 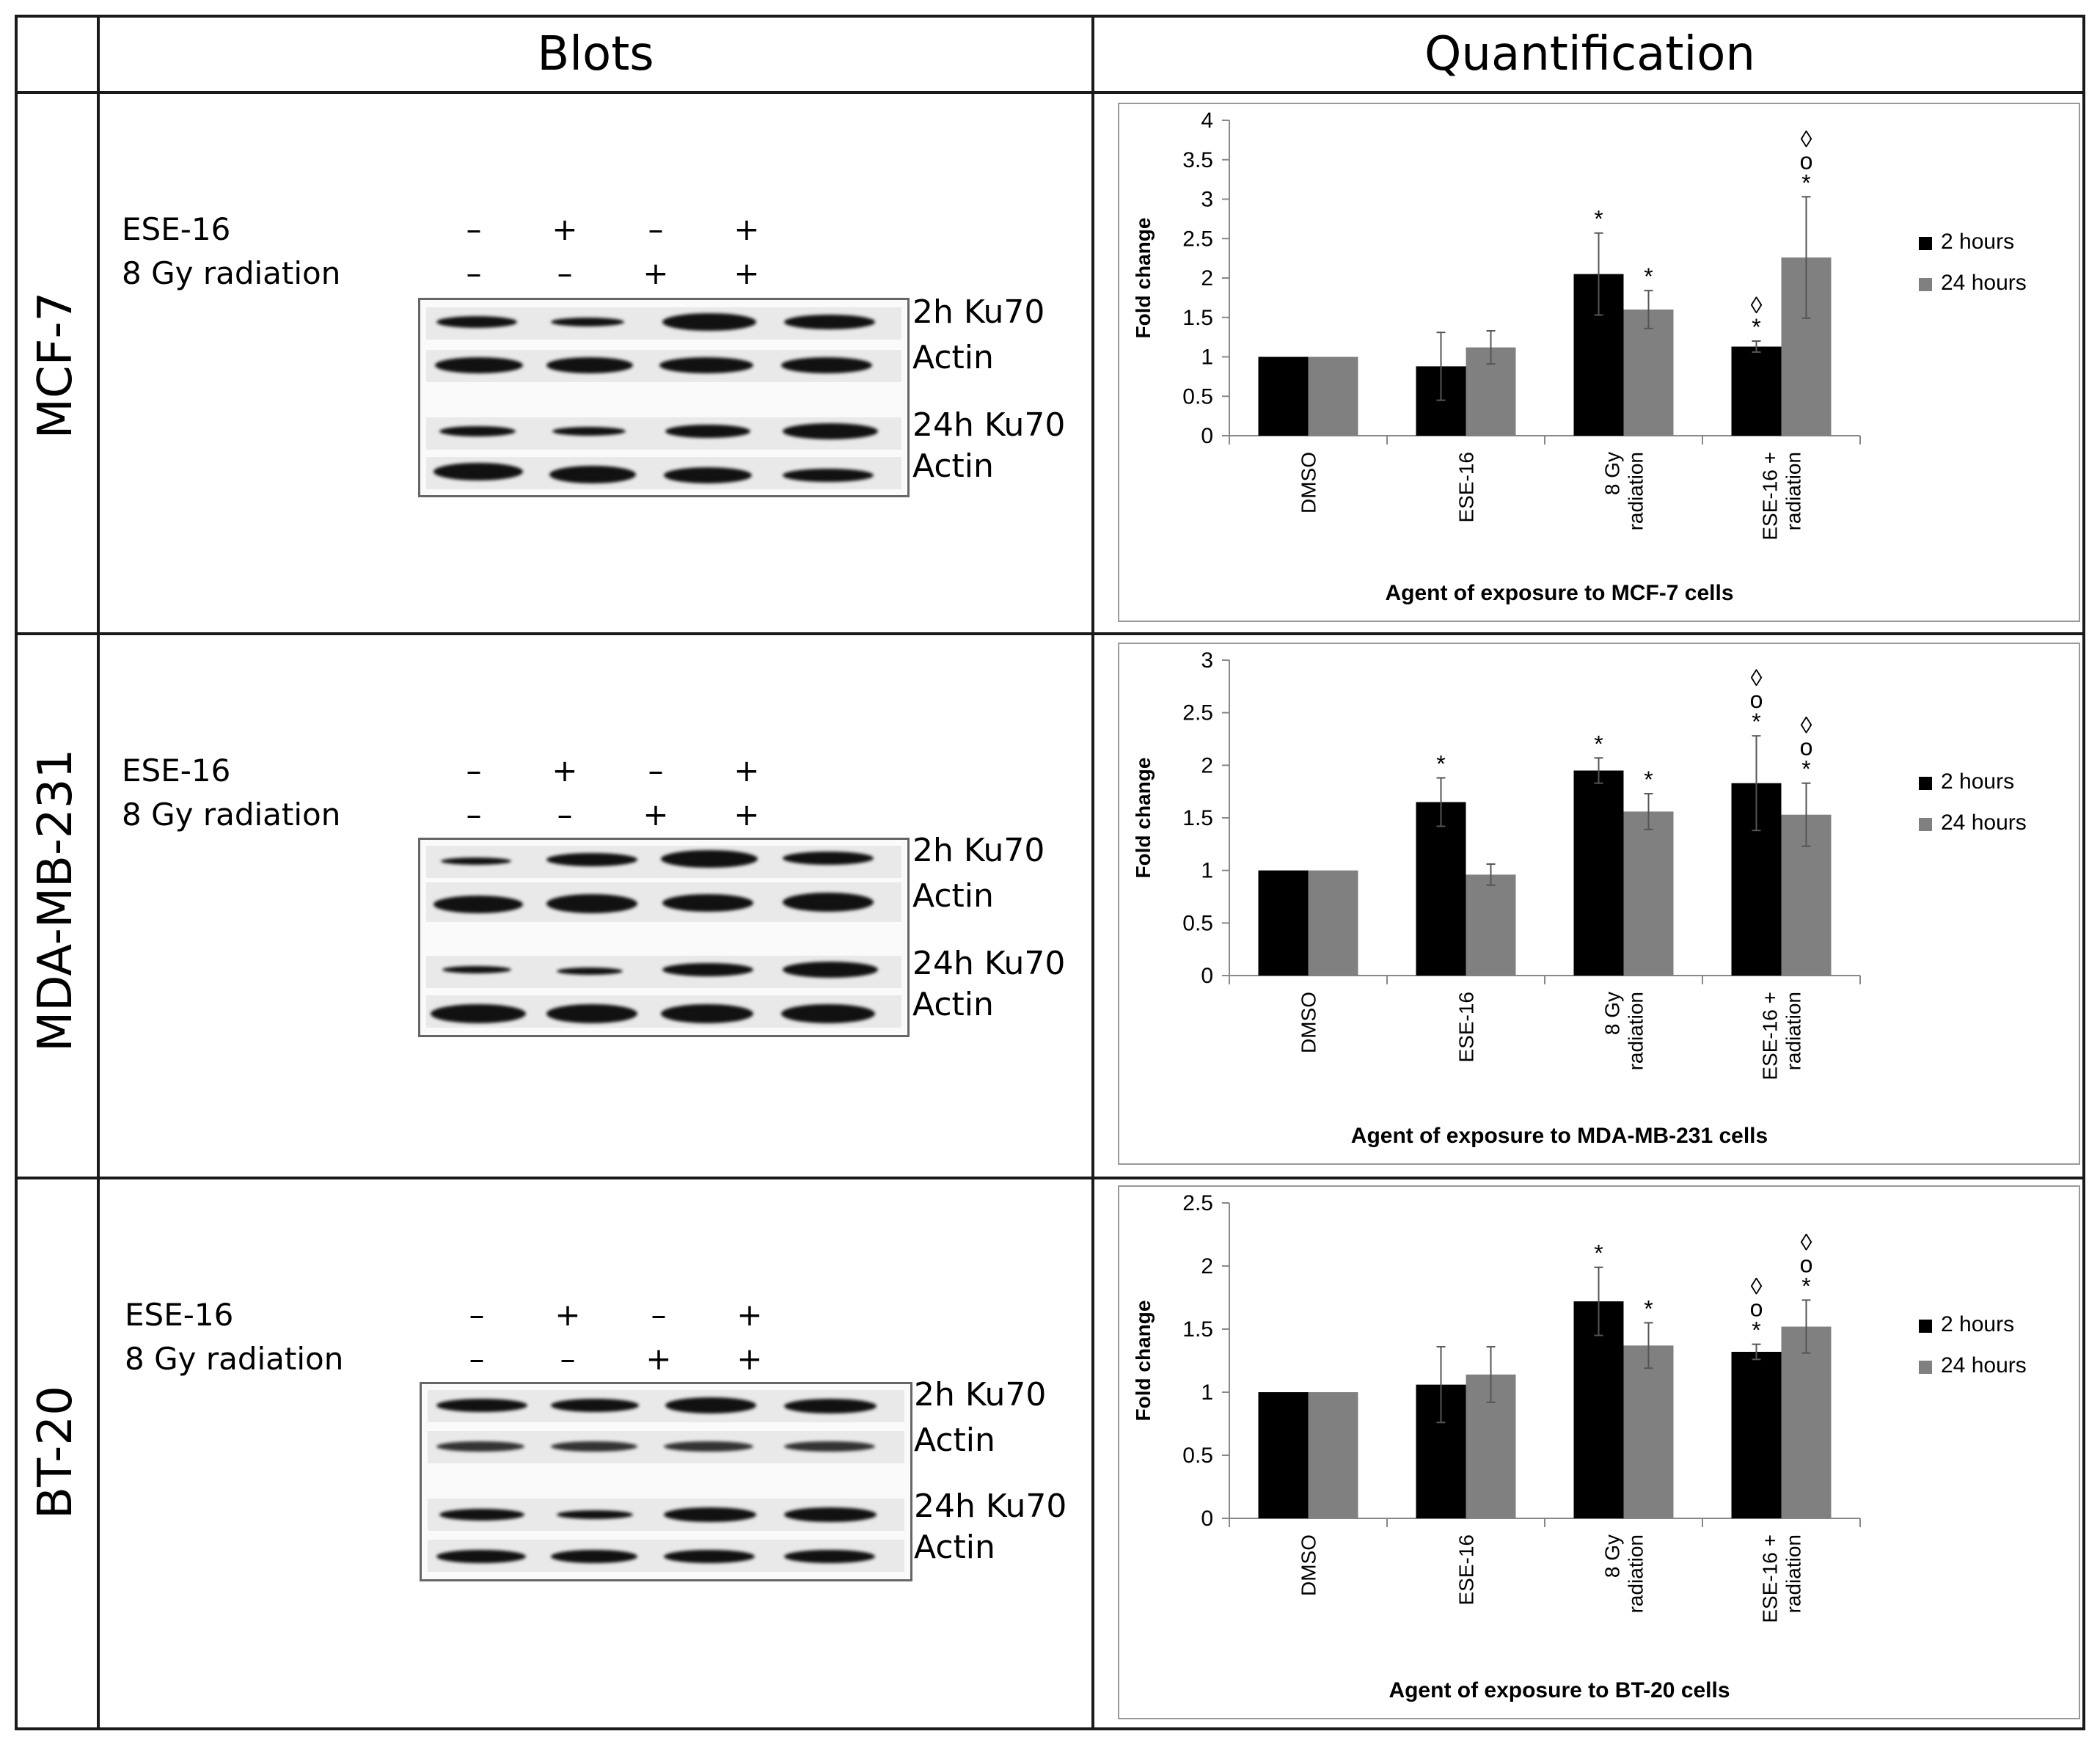 What do you see at coordinates (1207, 1266) in the screenshot?
I see `y-tick-label: 2` at bounding box center [1207, 1266].